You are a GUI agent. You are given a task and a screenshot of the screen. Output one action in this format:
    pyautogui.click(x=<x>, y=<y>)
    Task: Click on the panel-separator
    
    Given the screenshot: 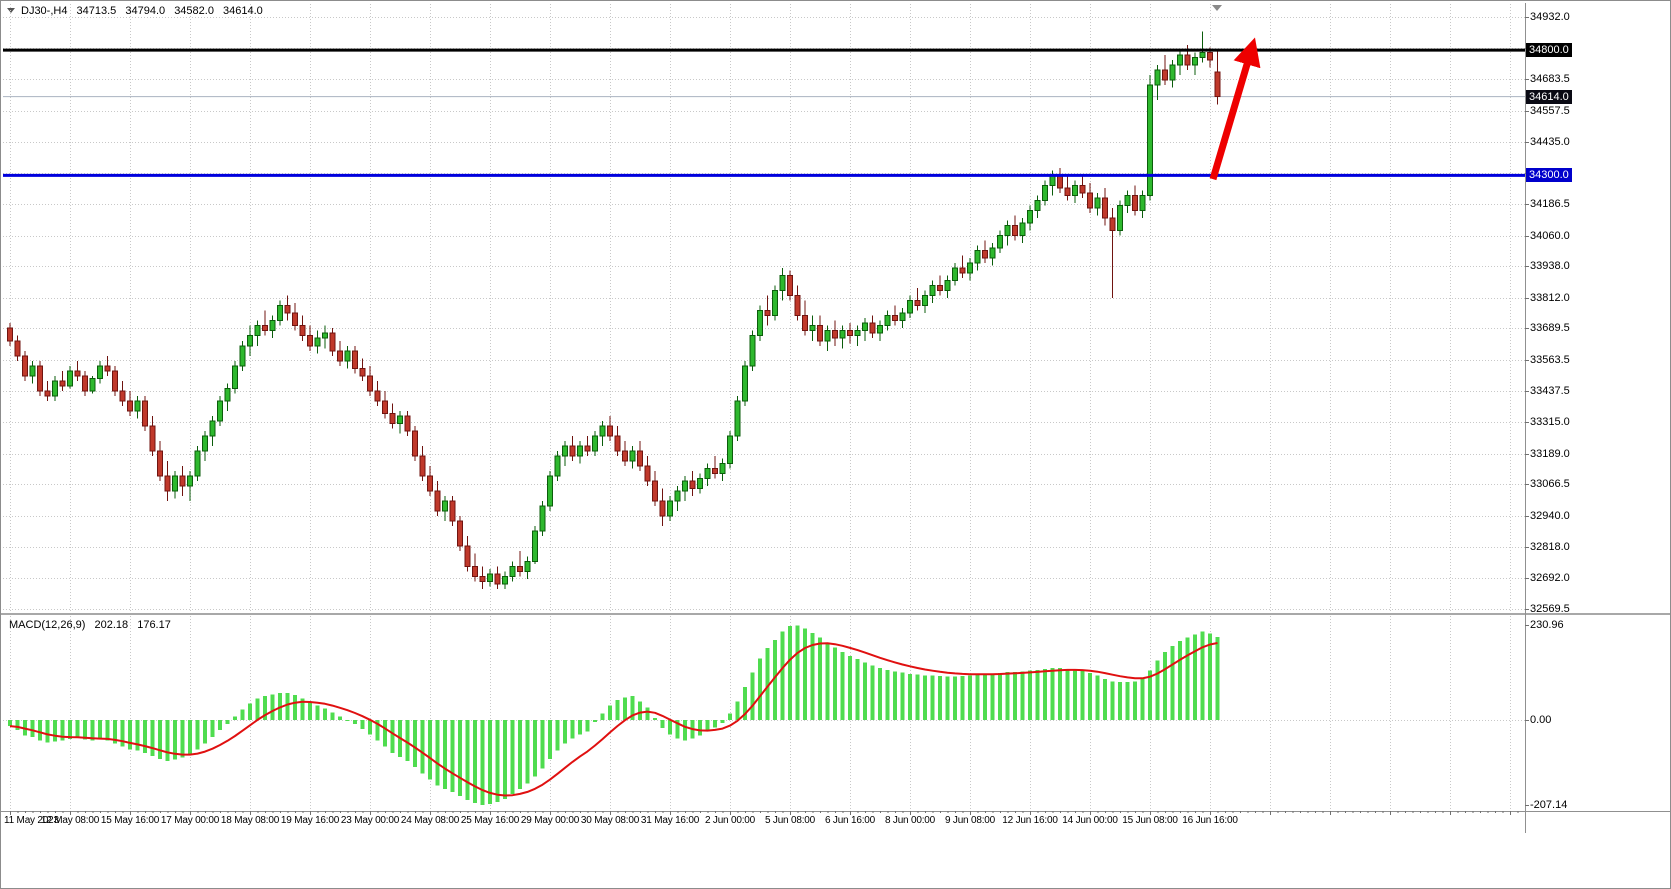 What is the action you would take?
    pyautogui.click(x=836, y=614)
    